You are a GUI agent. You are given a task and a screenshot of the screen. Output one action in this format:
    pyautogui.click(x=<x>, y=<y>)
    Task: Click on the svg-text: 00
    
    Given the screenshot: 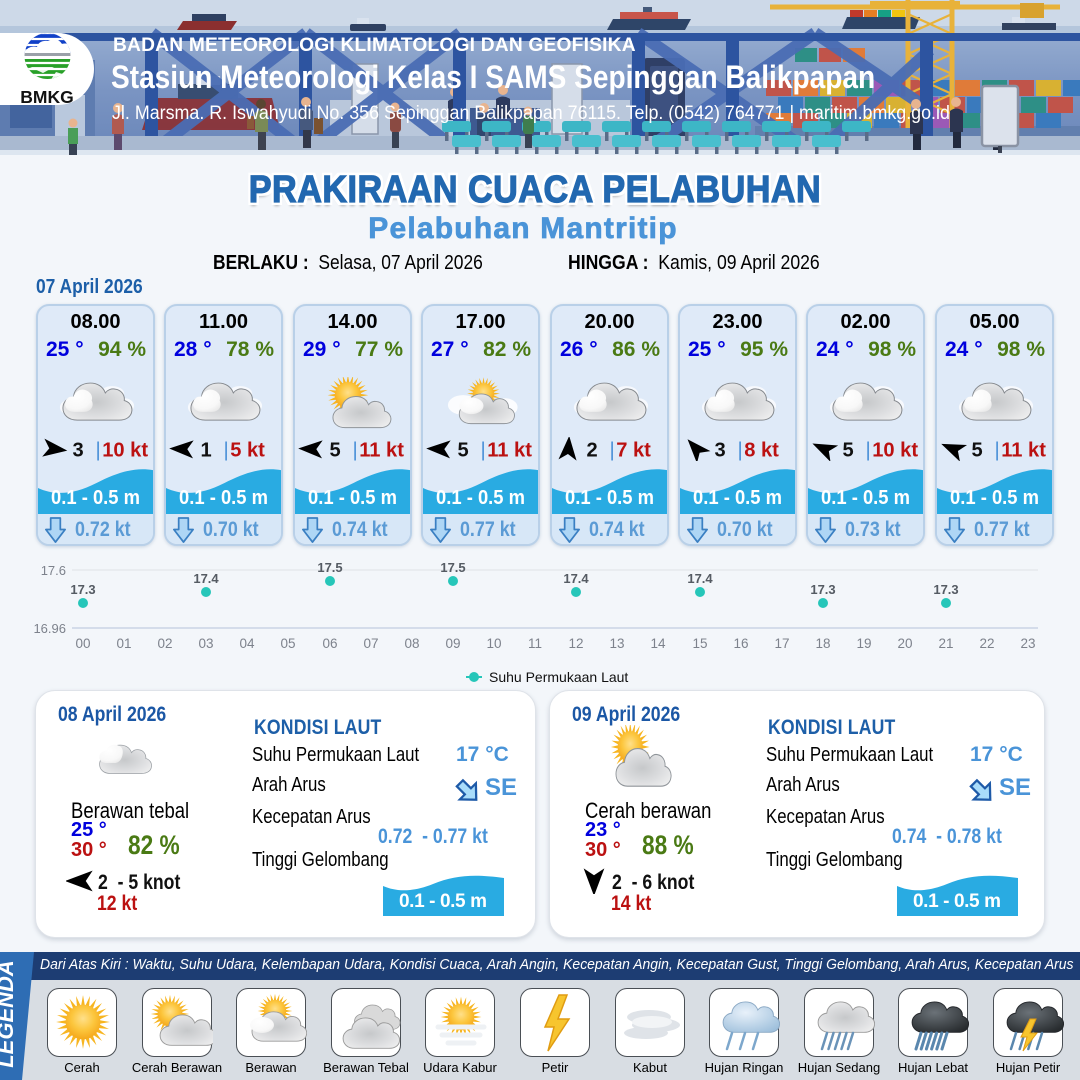 What is the action you would take?
    pyautogui.click(x=82, y=643)
    